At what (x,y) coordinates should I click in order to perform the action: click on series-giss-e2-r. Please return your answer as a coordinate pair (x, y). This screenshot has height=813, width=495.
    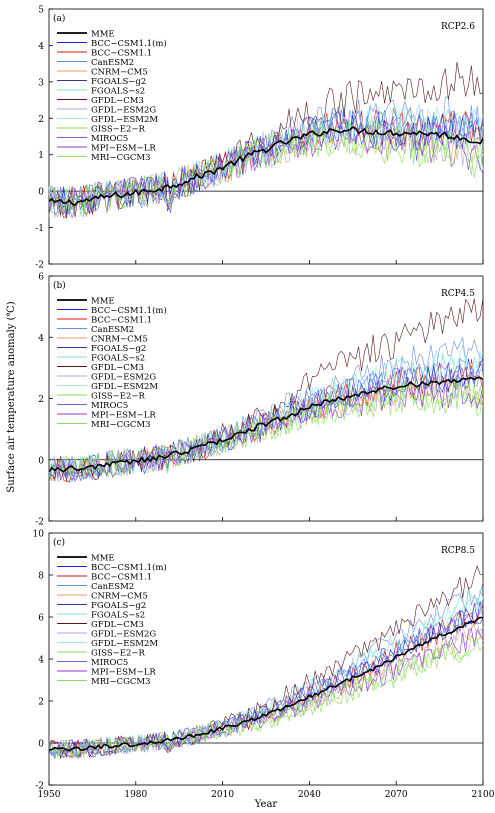
    Looking at the image, I should click on (266, 168).